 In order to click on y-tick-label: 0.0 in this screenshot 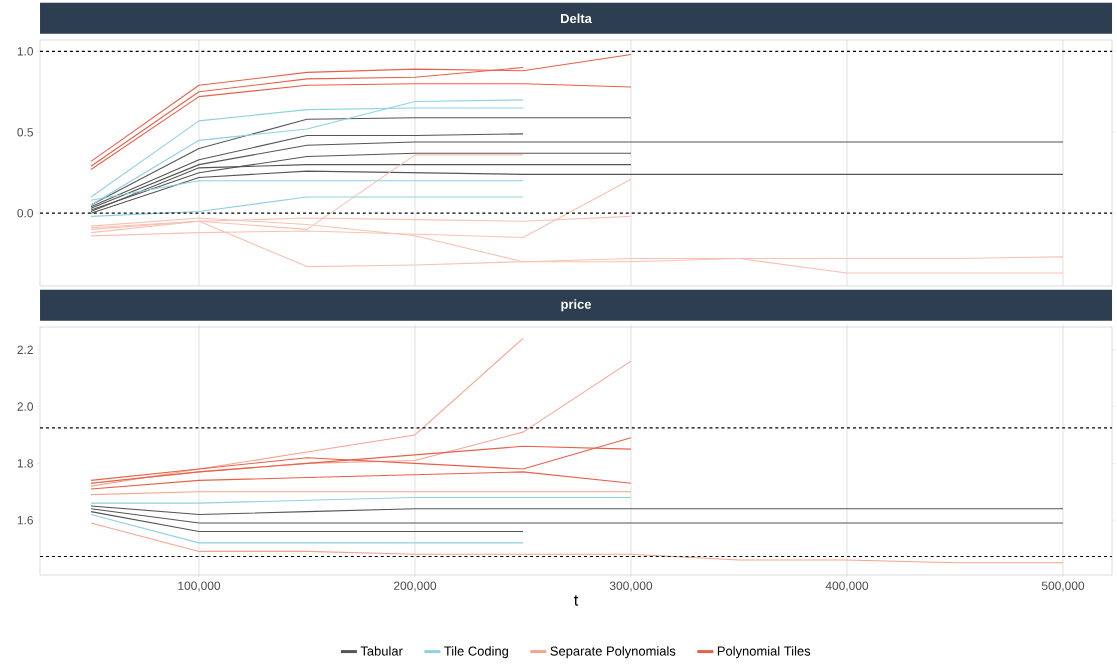, I will do `click(25, 213)`.